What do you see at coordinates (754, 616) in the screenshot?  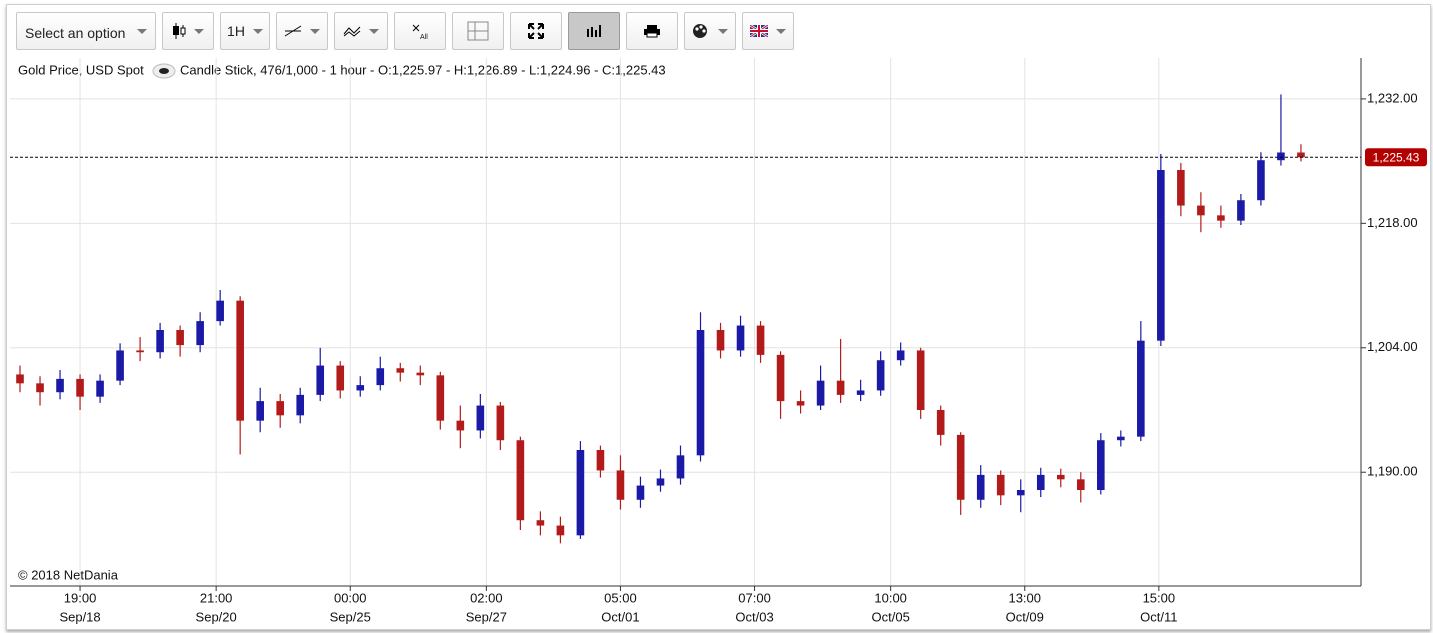 I see `x-tick-date: Oct/03` at bounding box center [754, 616].